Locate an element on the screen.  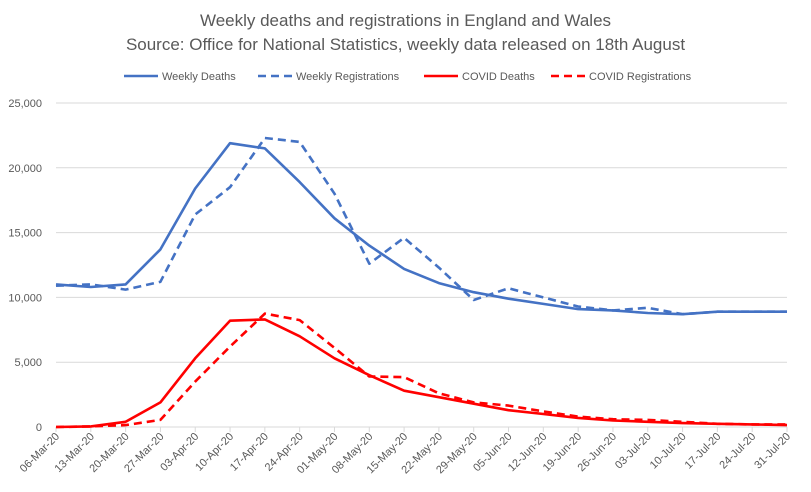
x-tick-label: 03-Jul-20 is located at coordinates (633, 451).